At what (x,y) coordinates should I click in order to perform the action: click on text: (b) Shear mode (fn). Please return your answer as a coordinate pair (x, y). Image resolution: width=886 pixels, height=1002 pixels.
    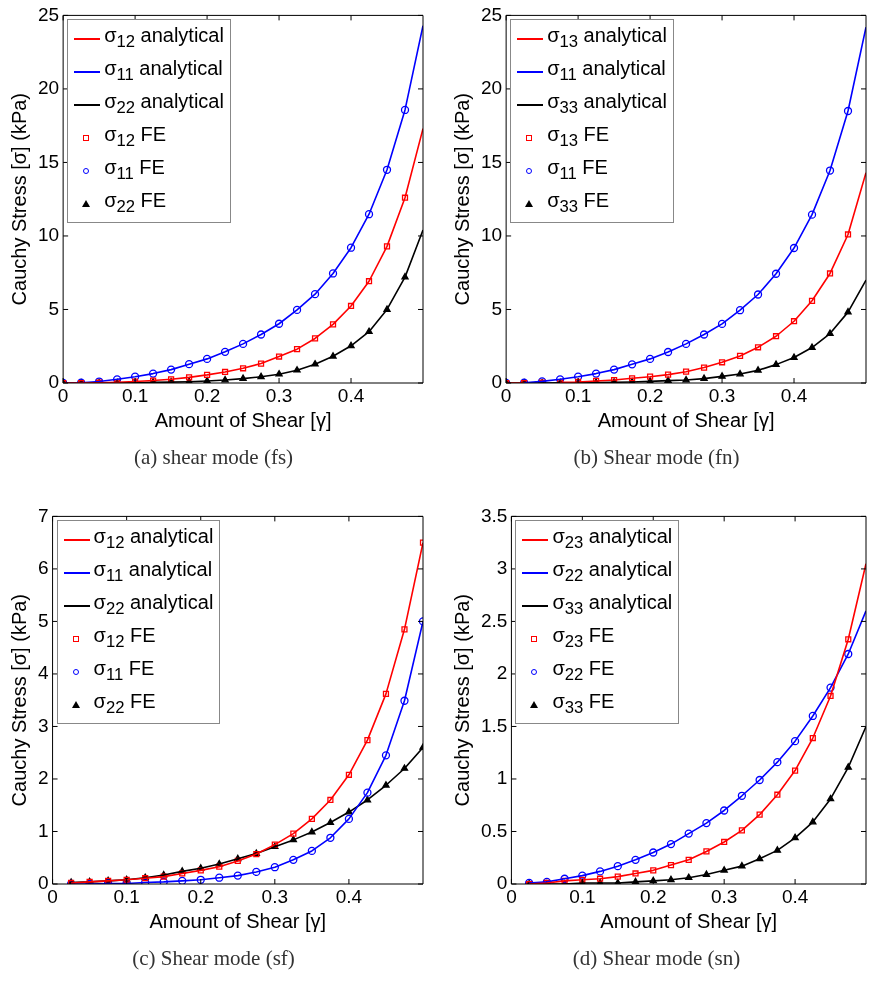
    Looking at the image, I should click on (656, 456).